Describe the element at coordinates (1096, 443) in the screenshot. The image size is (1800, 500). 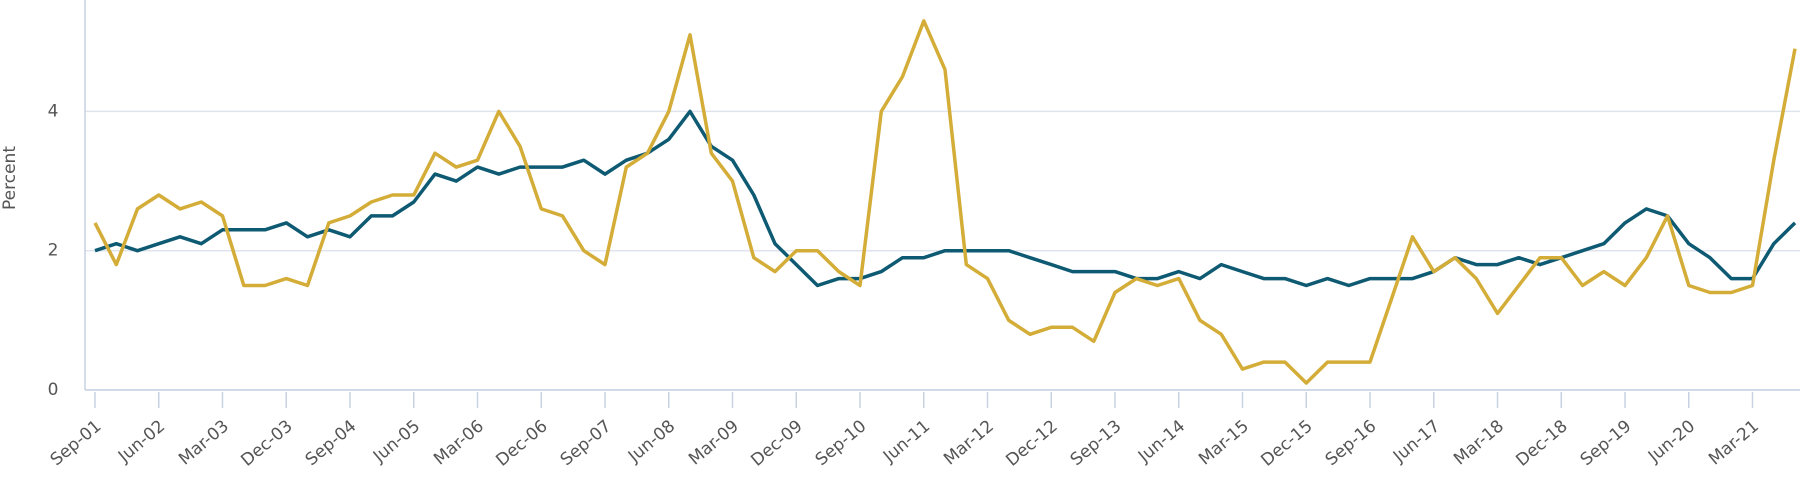
I see `x-tick-label: Sep-13` at that location.